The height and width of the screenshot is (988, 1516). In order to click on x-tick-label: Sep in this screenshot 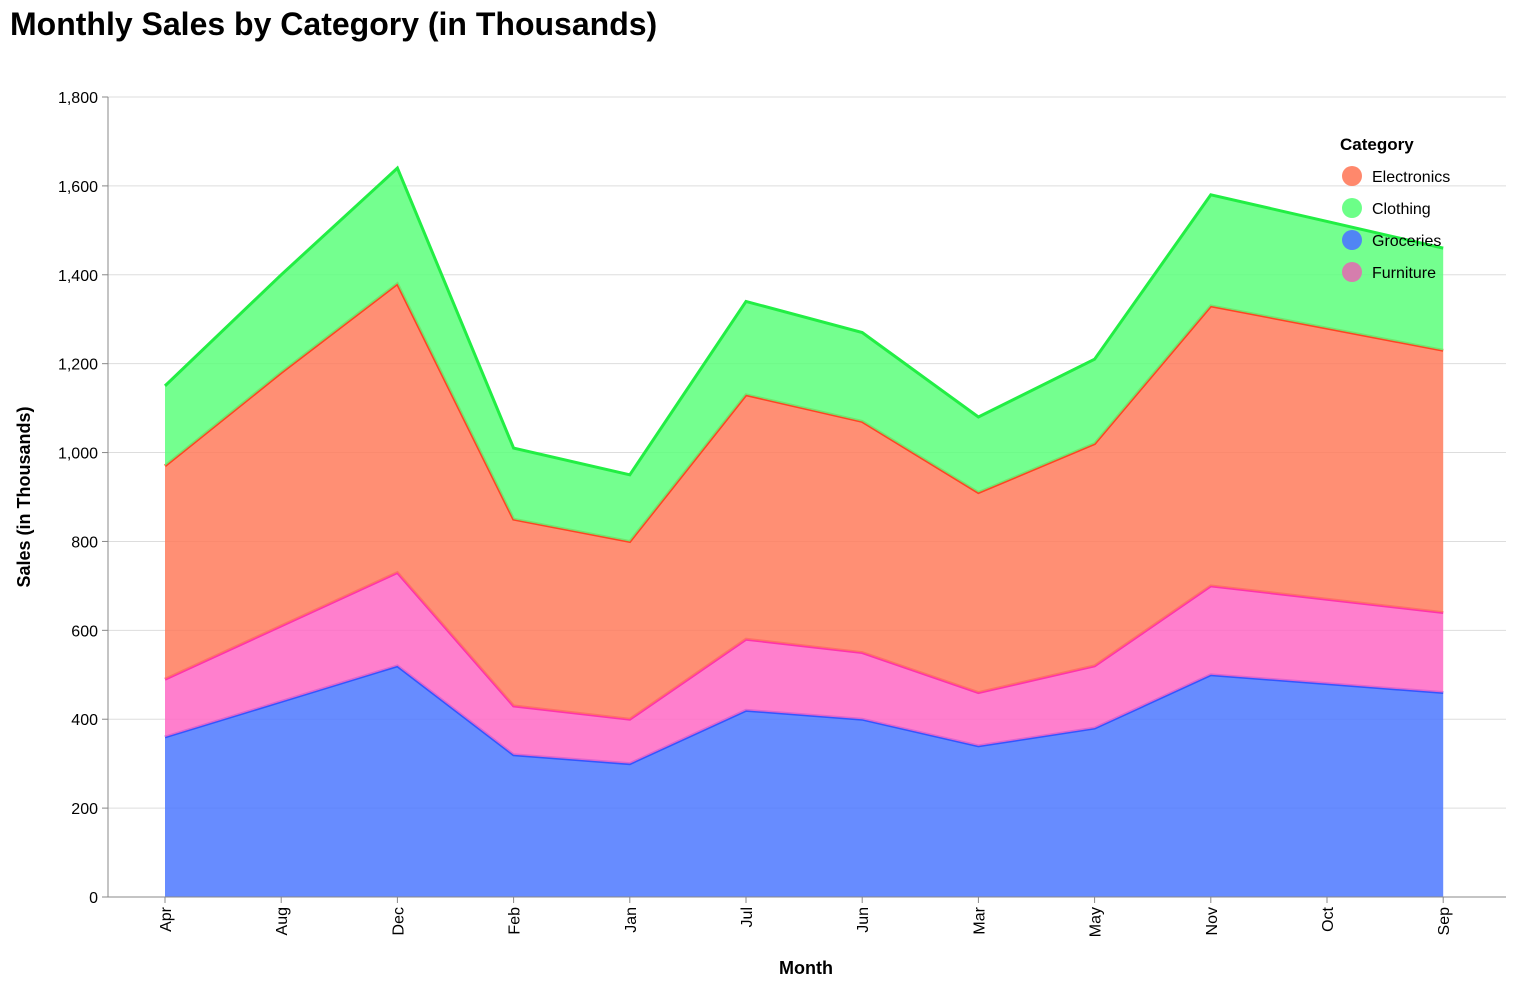, I will do `click(1444, 921)`.